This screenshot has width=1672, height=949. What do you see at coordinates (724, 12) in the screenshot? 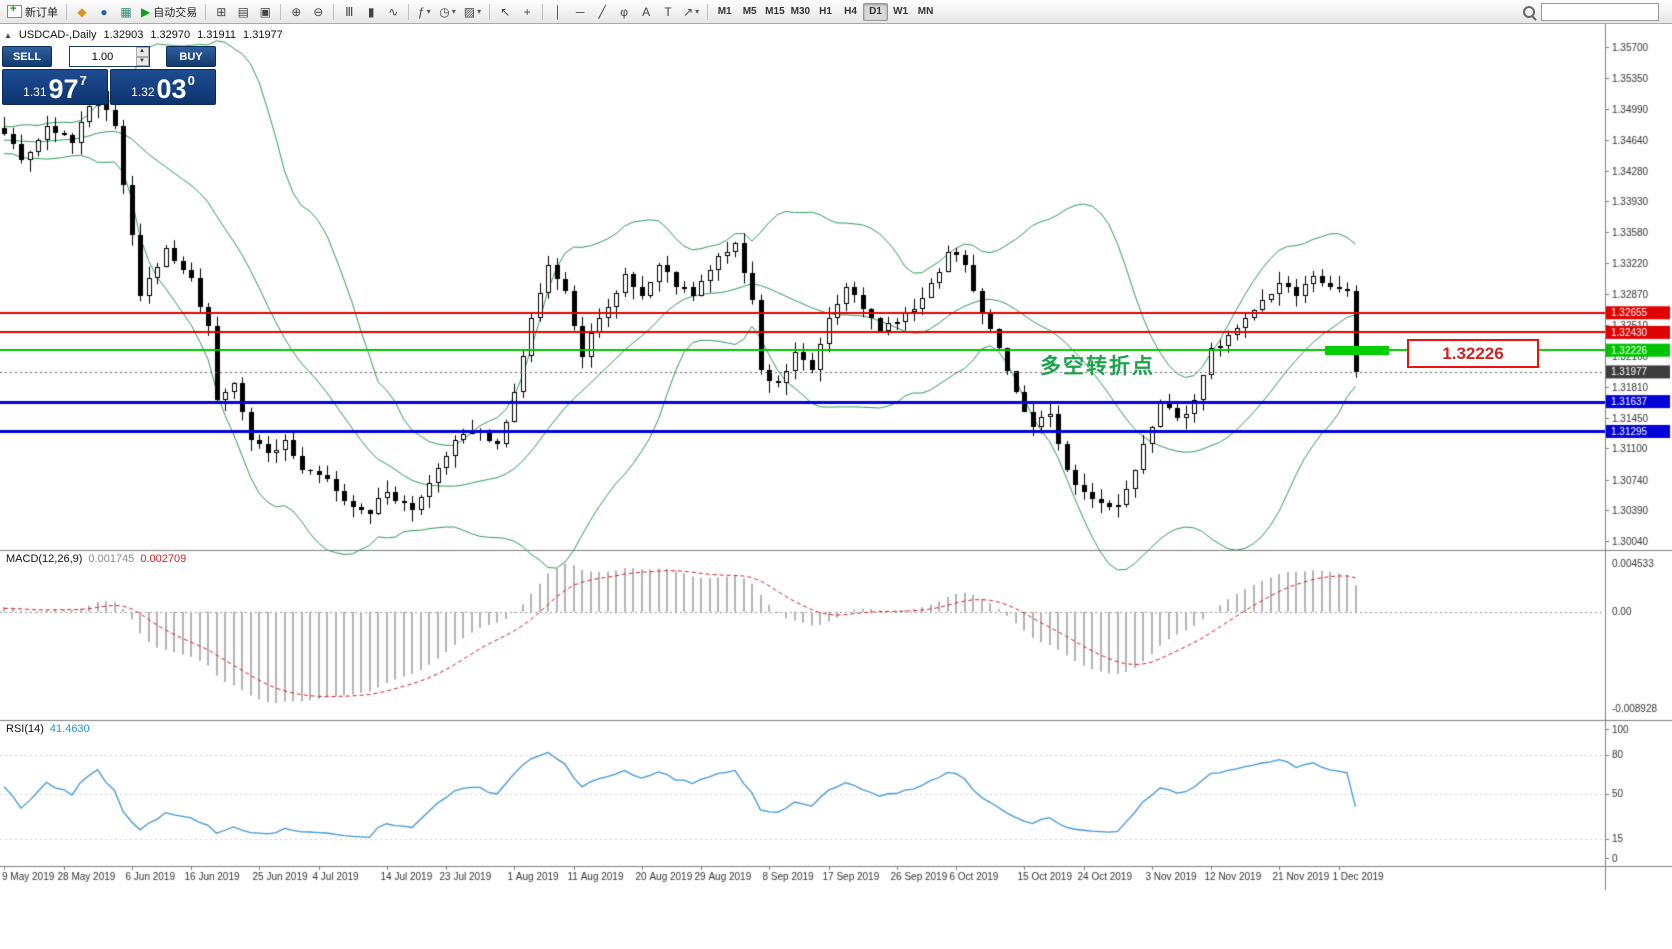
I see `timeframe-m1: M1` at bounding box center [724, 12].